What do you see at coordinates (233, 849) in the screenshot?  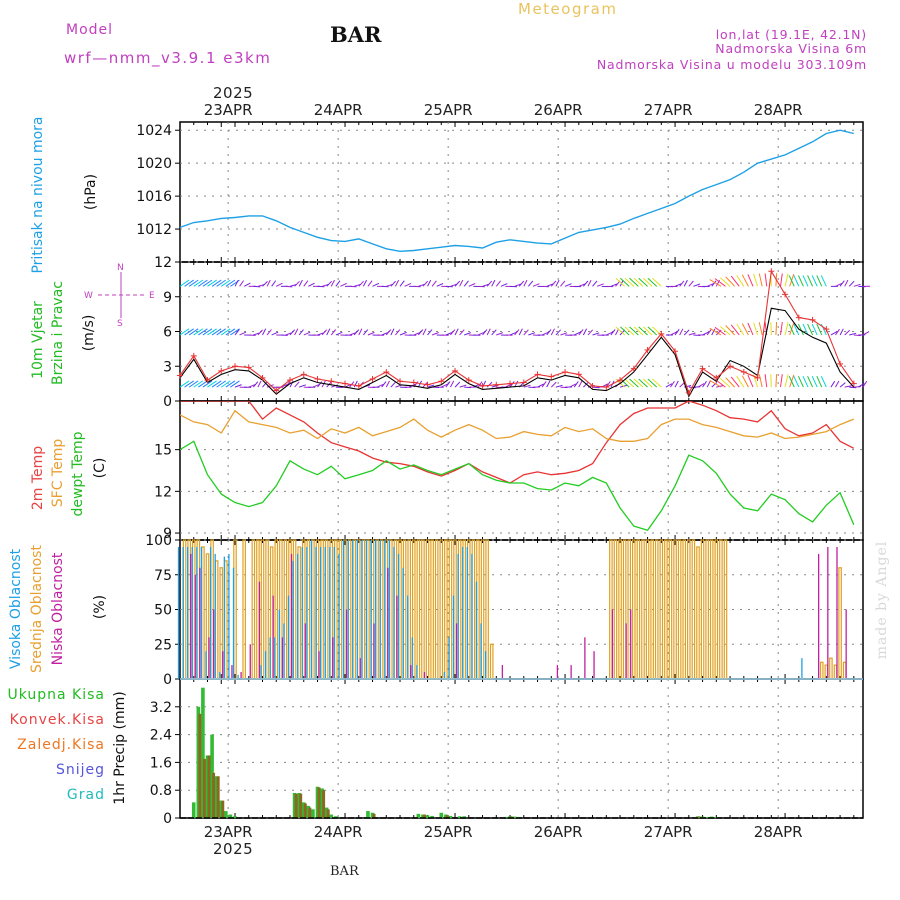 I see `year-bottom: 2025` at bounding box center [233, 849].